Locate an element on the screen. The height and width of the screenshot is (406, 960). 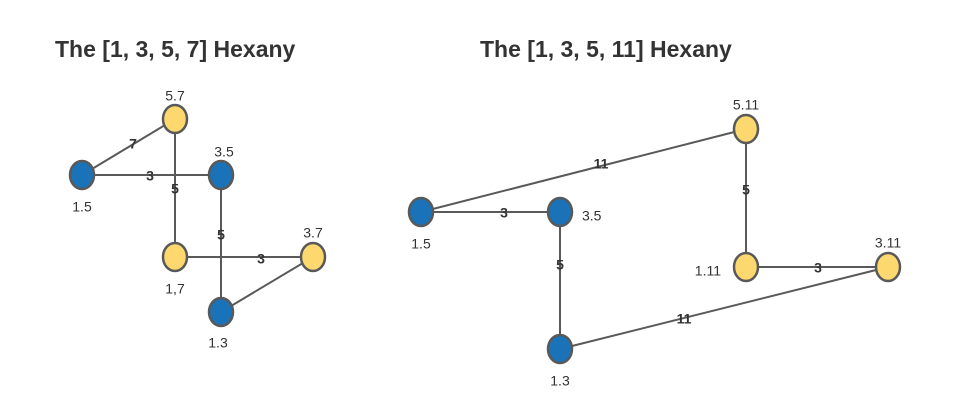
node-label: 5.7 is located at coordinates (175, 96).